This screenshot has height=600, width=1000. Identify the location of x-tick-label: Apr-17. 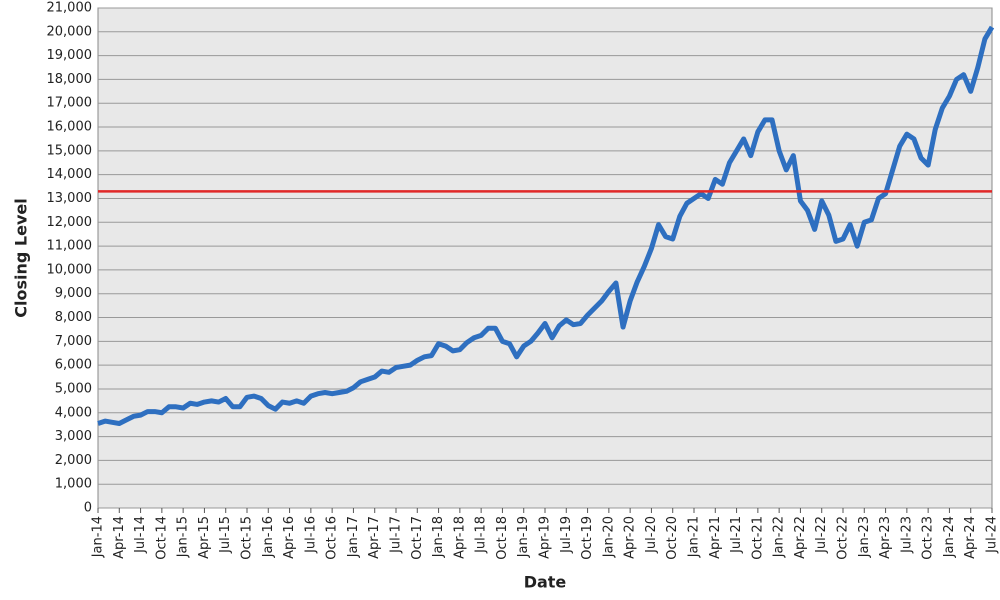
(374, 537).